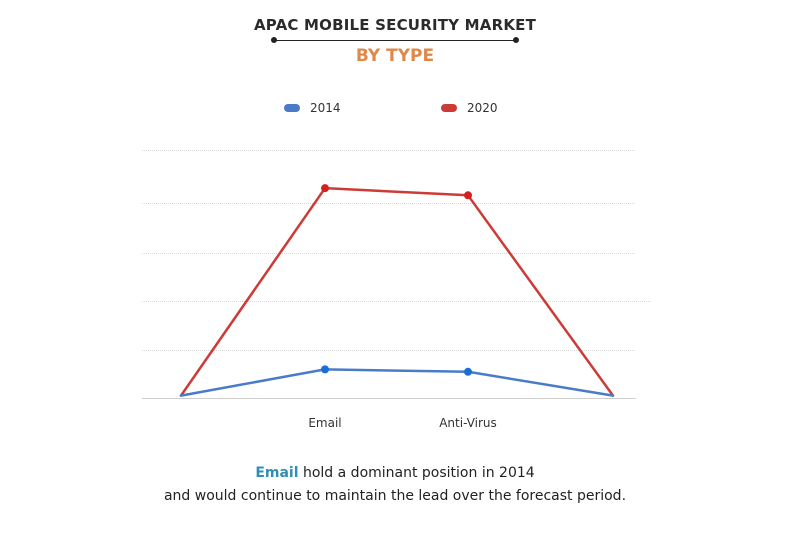 The height and width of the screenshot is (538, 790). What do you see at coordinates (468, 371) in the screenshot?
I see `data-point-2014-anti-virus` at bounding box center [468, 371].